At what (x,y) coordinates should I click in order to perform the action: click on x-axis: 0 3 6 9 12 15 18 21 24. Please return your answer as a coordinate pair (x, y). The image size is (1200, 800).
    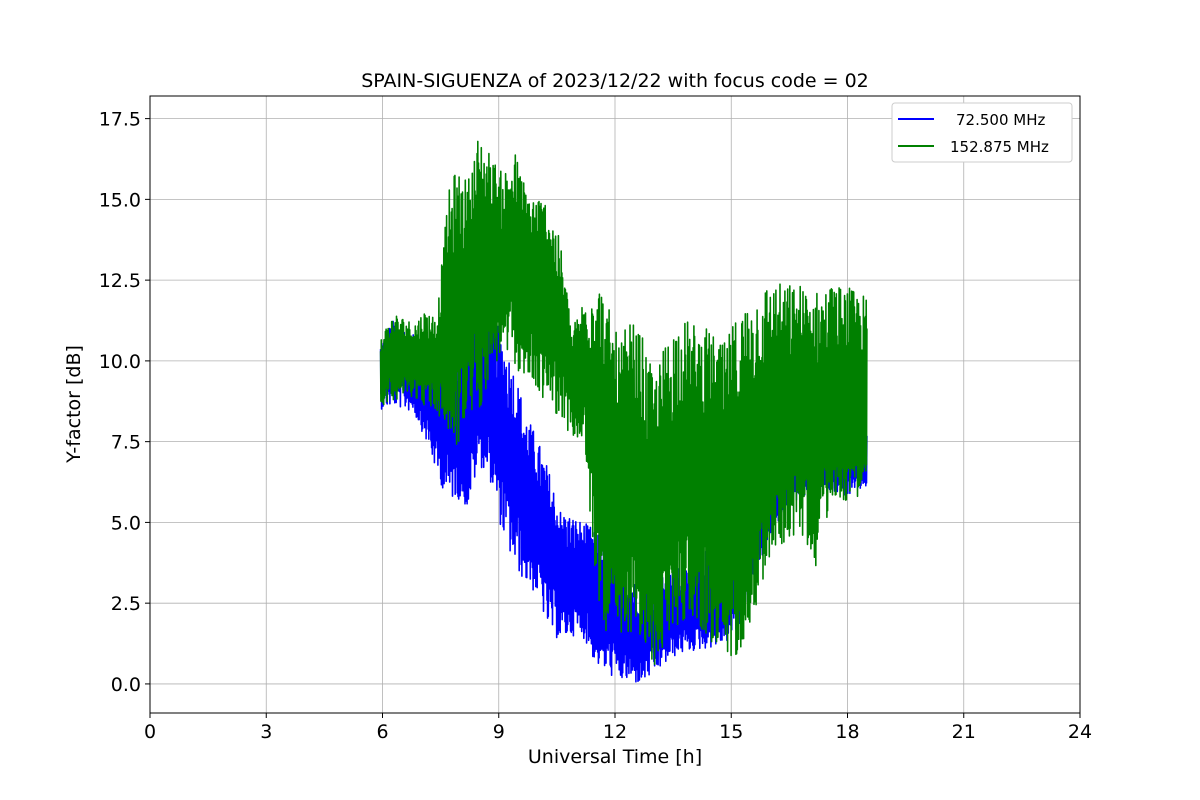
    Looking at the image, I should click on (618, 728).